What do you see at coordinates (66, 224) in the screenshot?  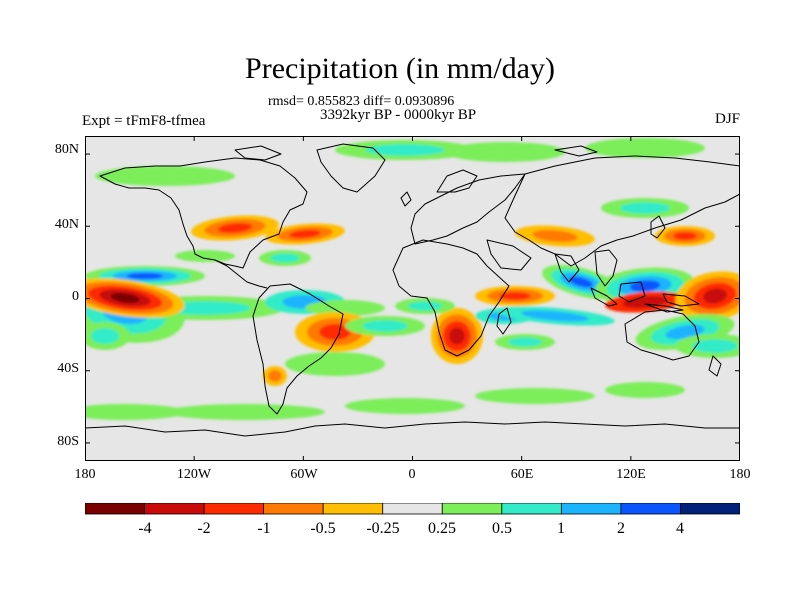 I see `lat-tick-label: 40N` at bounding box center [66, 224].